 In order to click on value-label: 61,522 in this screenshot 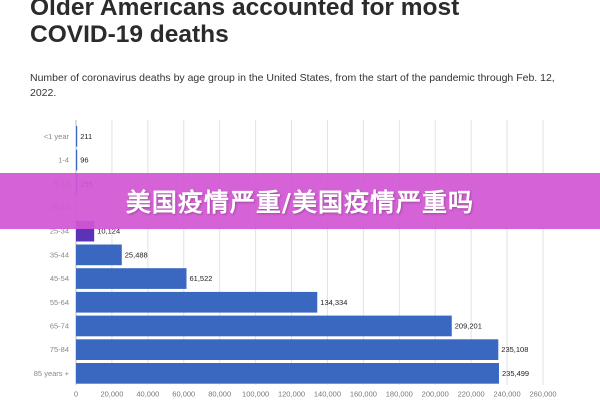, I will do `click(201, 278)`.